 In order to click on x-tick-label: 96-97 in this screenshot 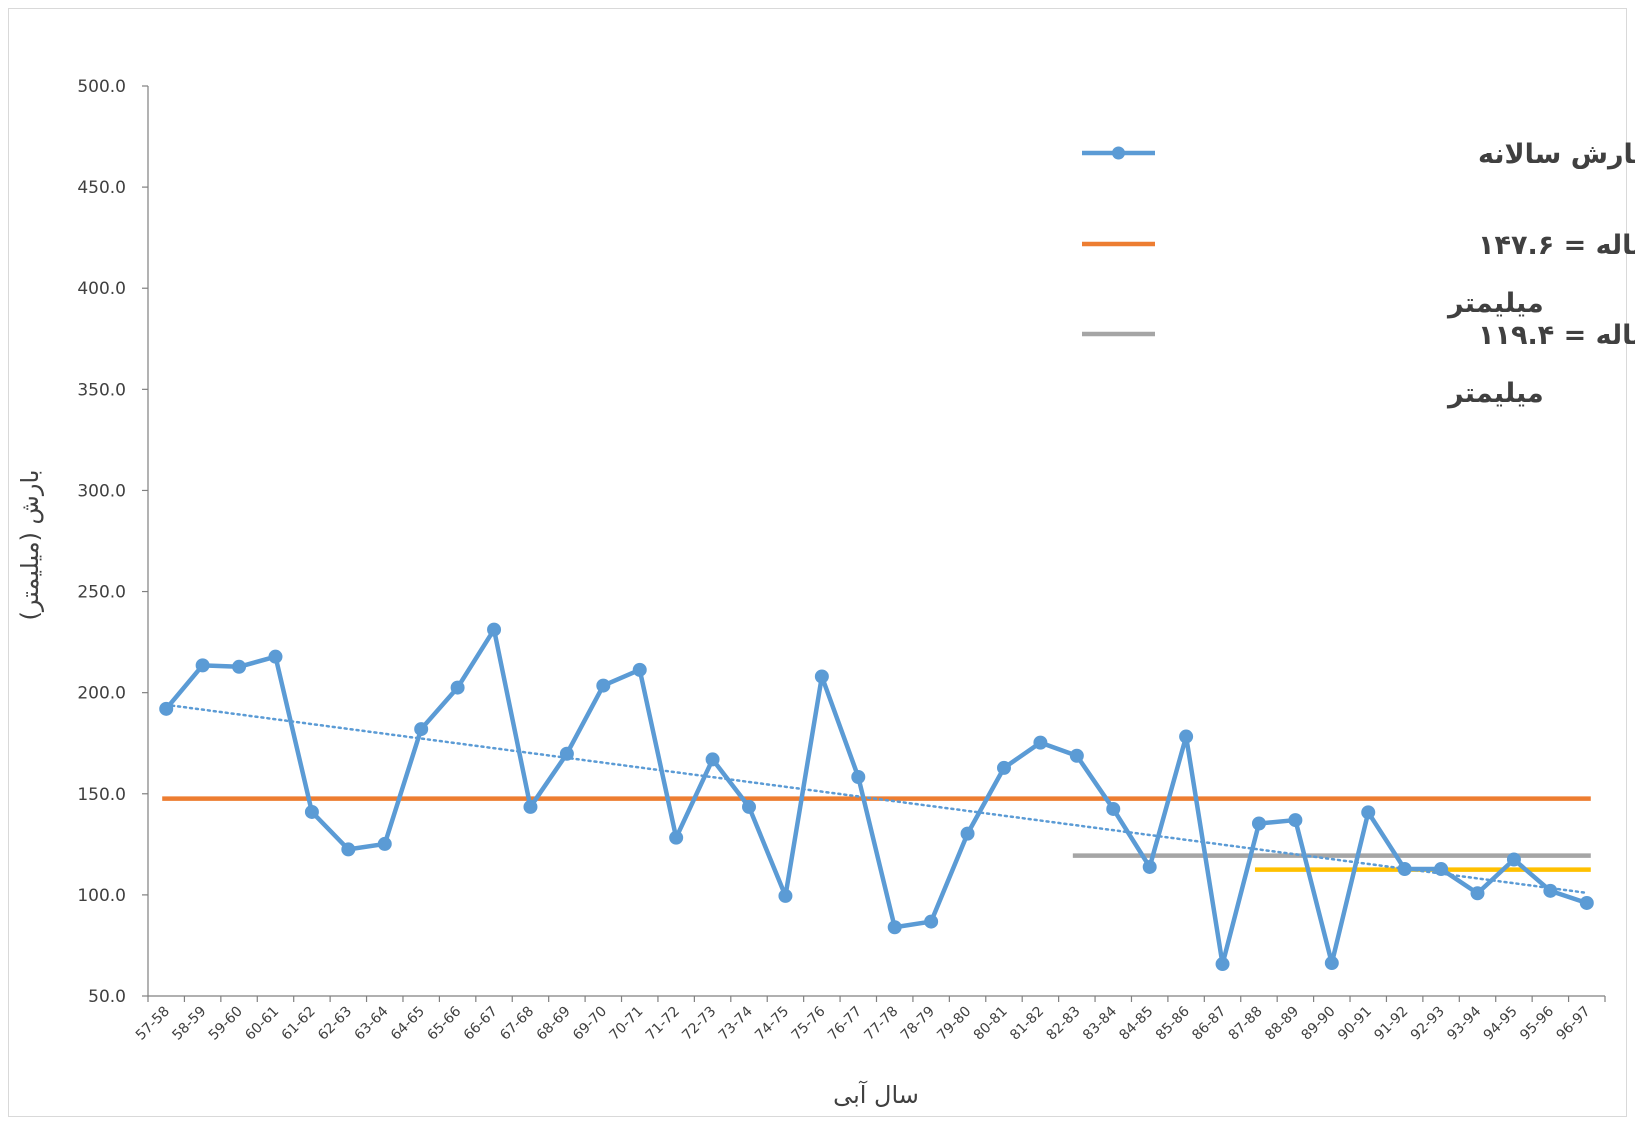, I will do `click(1574, 1024)`.